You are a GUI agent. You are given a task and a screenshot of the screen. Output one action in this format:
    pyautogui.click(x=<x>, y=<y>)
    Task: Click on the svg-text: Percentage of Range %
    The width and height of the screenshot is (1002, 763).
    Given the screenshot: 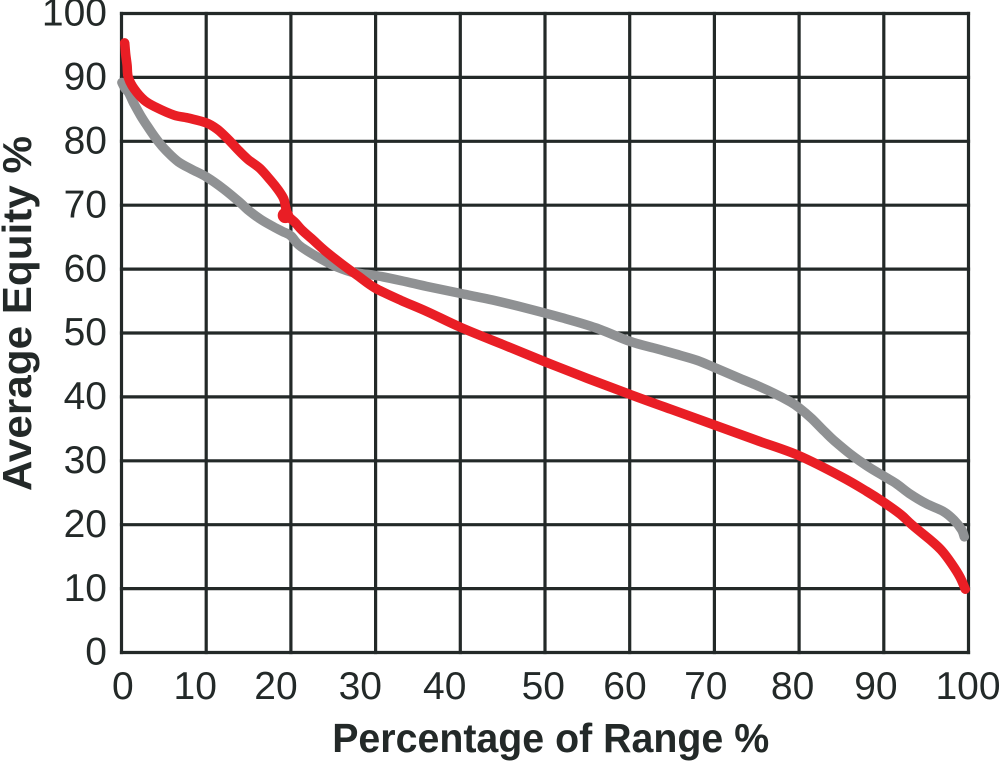 What is the action you would take?
    pyautogui.click(x=550, y=738)
    